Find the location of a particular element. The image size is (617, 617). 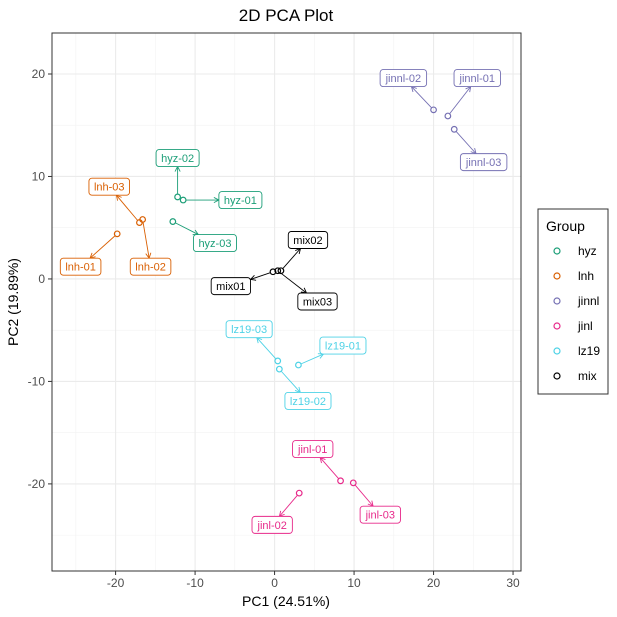

point-label-text: mix01 is located at coordinates (230, 287).